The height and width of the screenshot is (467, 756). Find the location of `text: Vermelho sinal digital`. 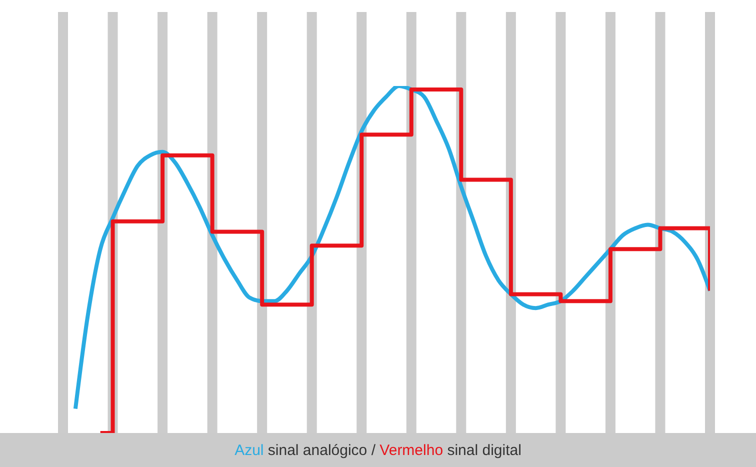

text: Vermelho sinal digital is located at coordinates (451, 450).